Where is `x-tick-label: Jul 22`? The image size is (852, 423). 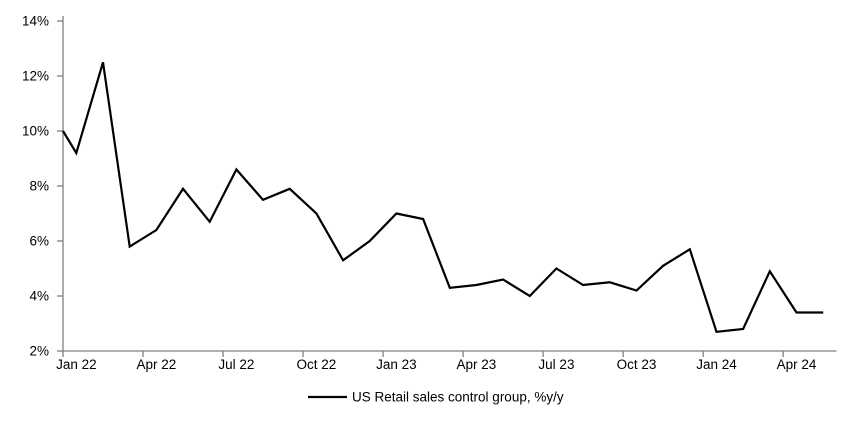
x-tick-label: Jul 22 is located at coordinates (236, 364).